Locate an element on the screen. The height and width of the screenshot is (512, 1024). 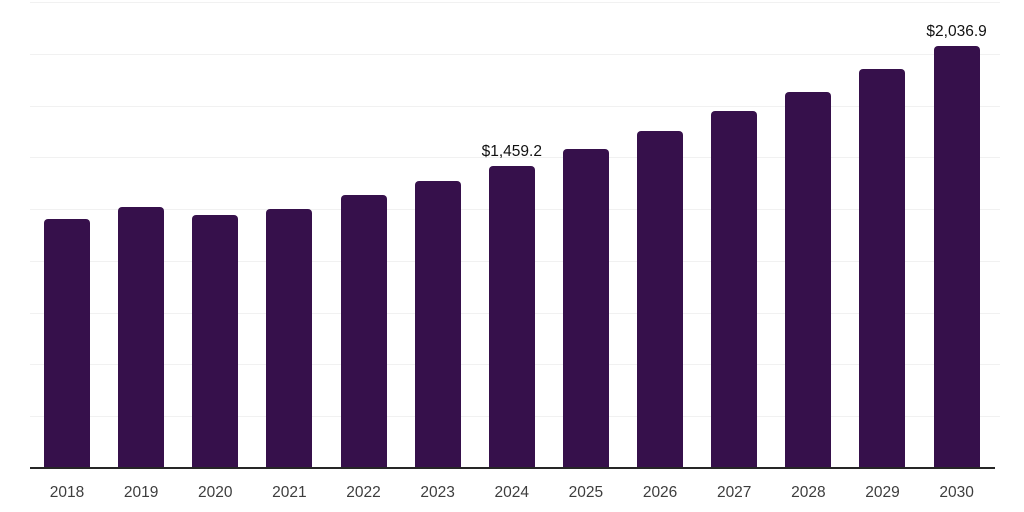
bar-2030 is located at coordinates (956, 257).